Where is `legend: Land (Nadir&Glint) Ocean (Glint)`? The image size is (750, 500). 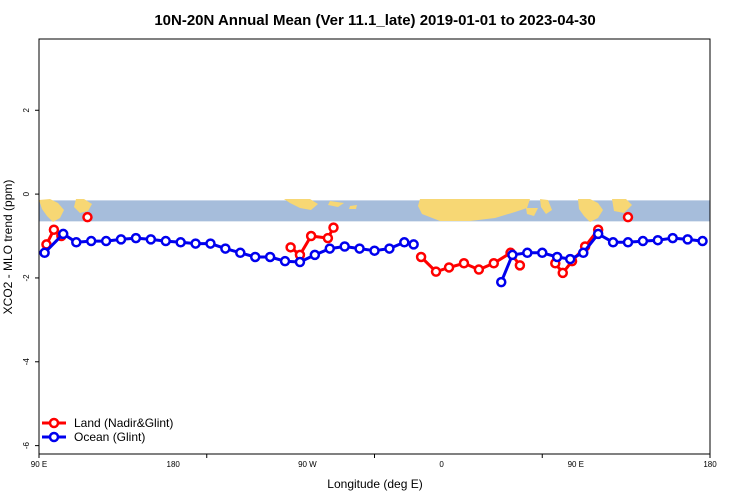
legend: Land (Nadir&Glint) Ocean (Glint) is located at coordinates (107, 430).